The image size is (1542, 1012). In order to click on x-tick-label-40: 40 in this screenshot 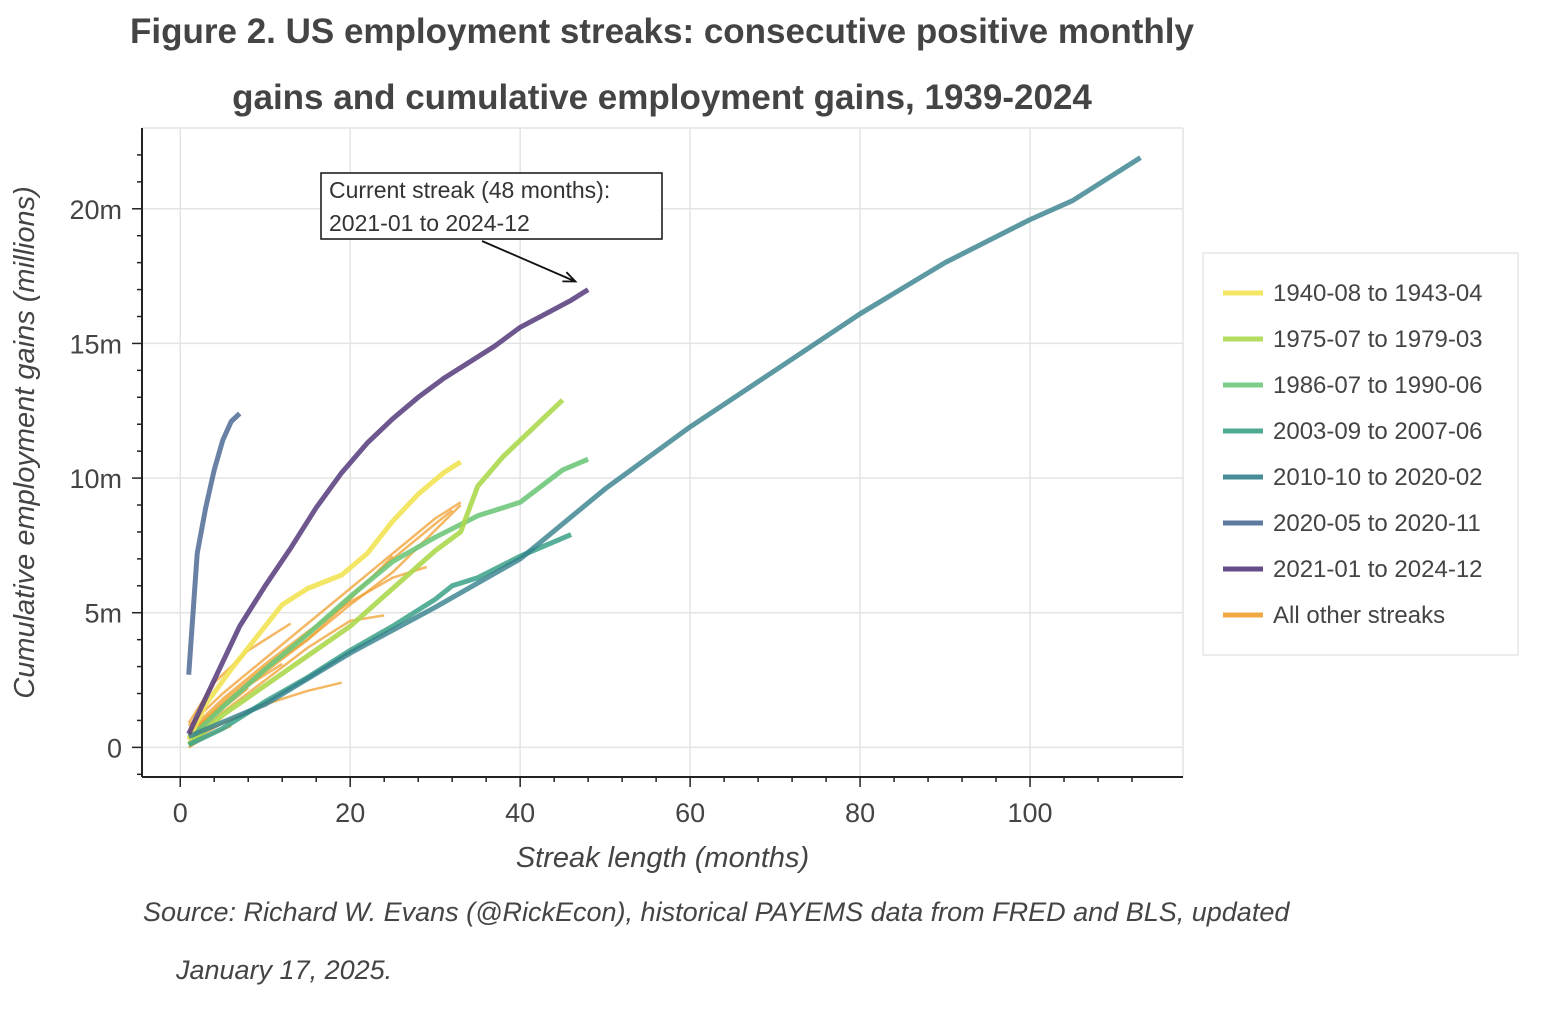, I will do `click(520, 813)`.